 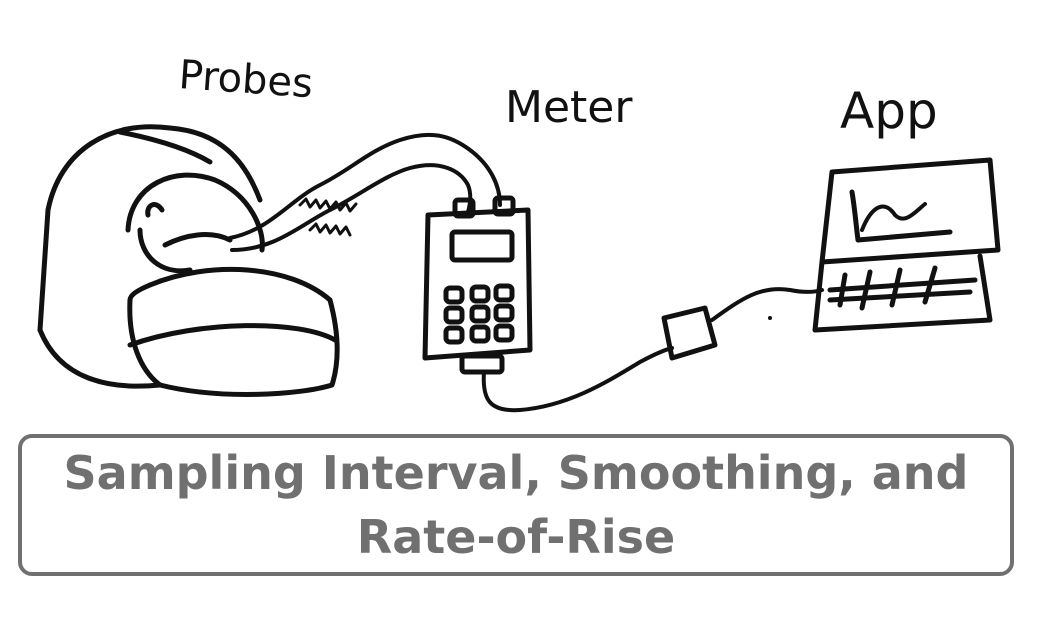 What do you see at coordinates (889, 111) in the screenshot?
I see `app-label: App` at bounding box center [889, 111].